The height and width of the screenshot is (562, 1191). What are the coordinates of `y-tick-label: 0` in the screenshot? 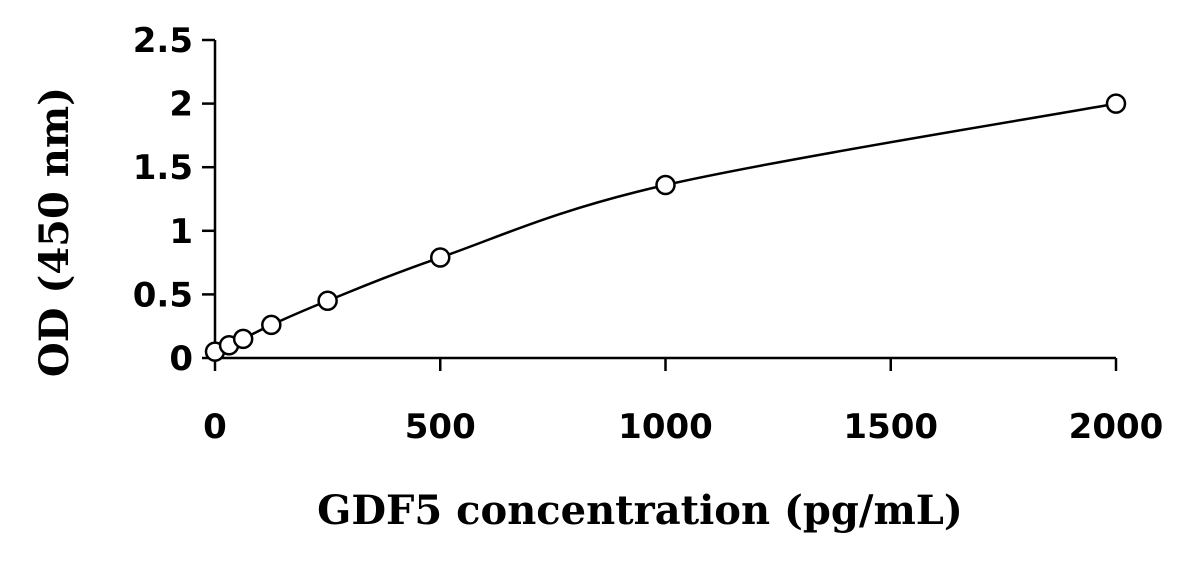 It's located at (181, 359).